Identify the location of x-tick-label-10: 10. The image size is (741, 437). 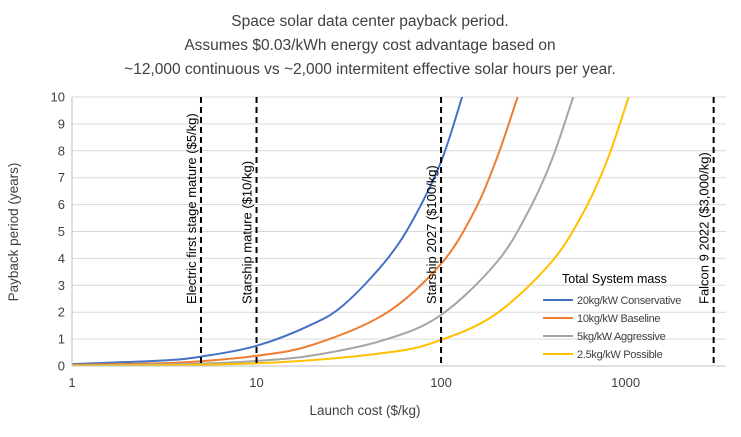
(256, 382).